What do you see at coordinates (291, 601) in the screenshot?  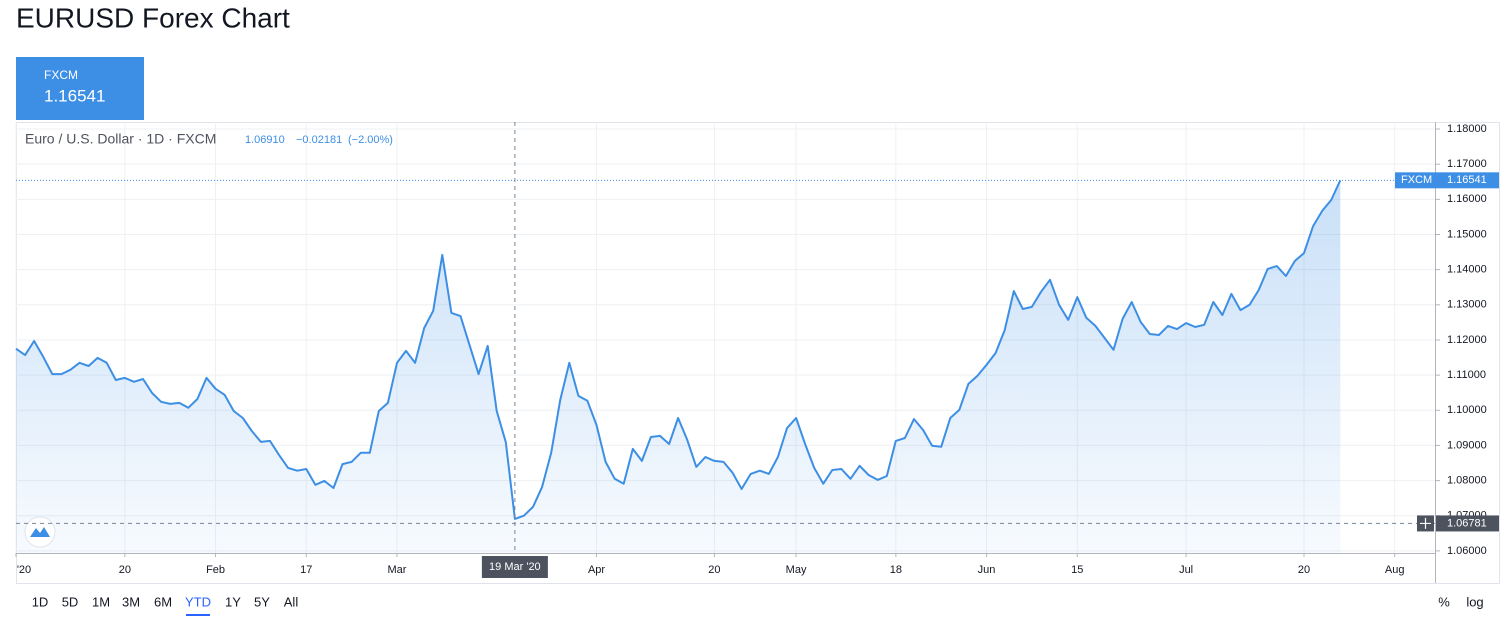 I see `range-button: All` at bounding box center [291, 601].